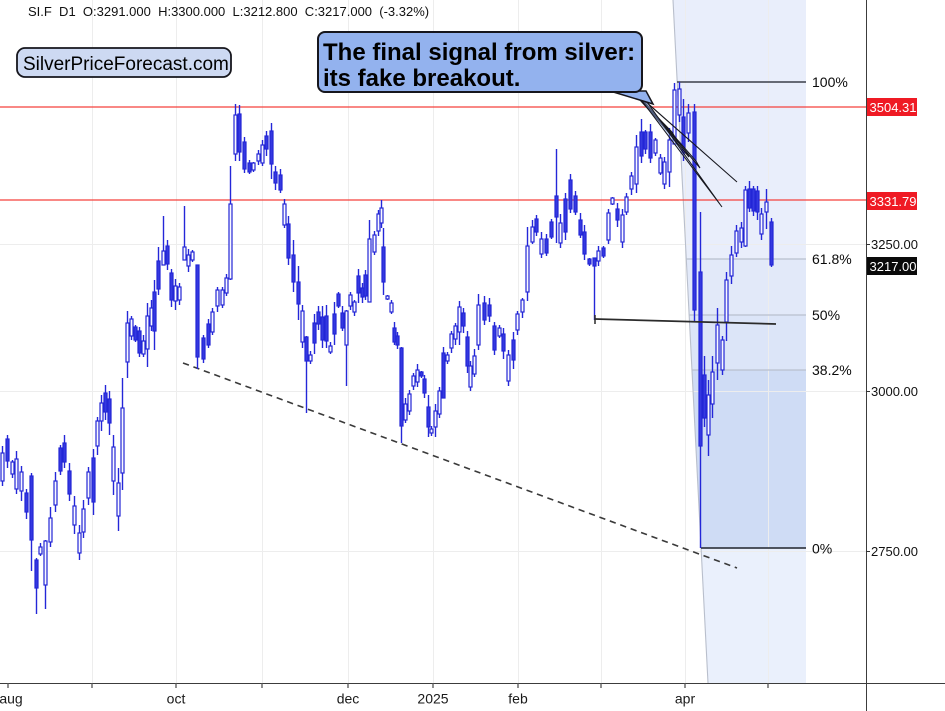  What do you see at coordinates (348, 699) in the screenshot?
I see `svg-text: dec` at bounding box center [348, 699].